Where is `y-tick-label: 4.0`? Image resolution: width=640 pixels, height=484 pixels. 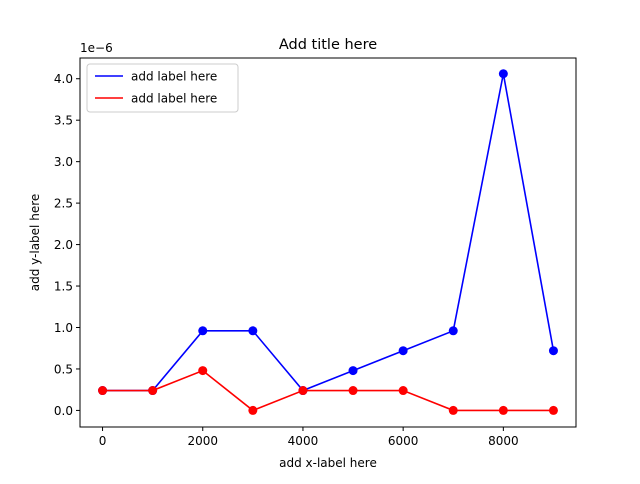 y-tick-label: 4.0 is located at coordinates (63, 79).